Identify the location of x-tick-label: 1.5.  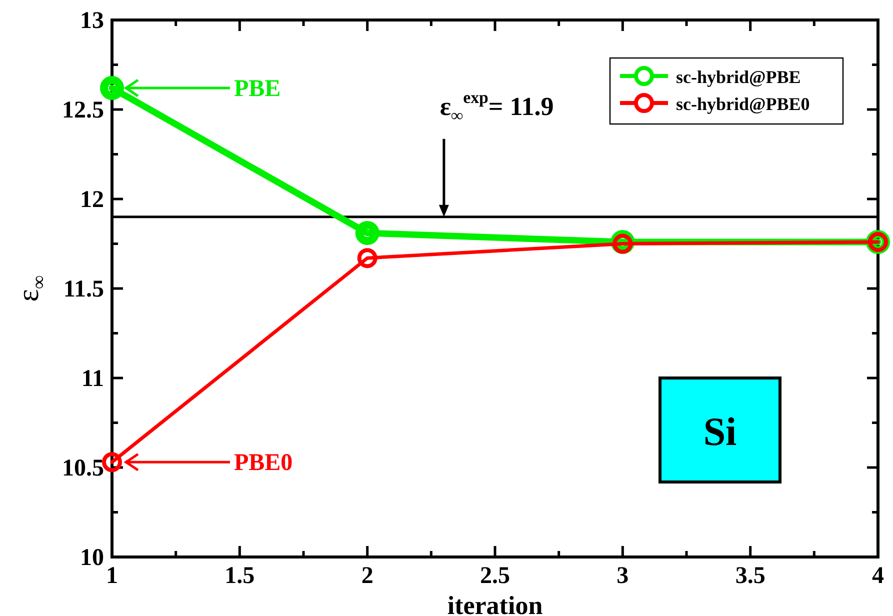
(239, 576).